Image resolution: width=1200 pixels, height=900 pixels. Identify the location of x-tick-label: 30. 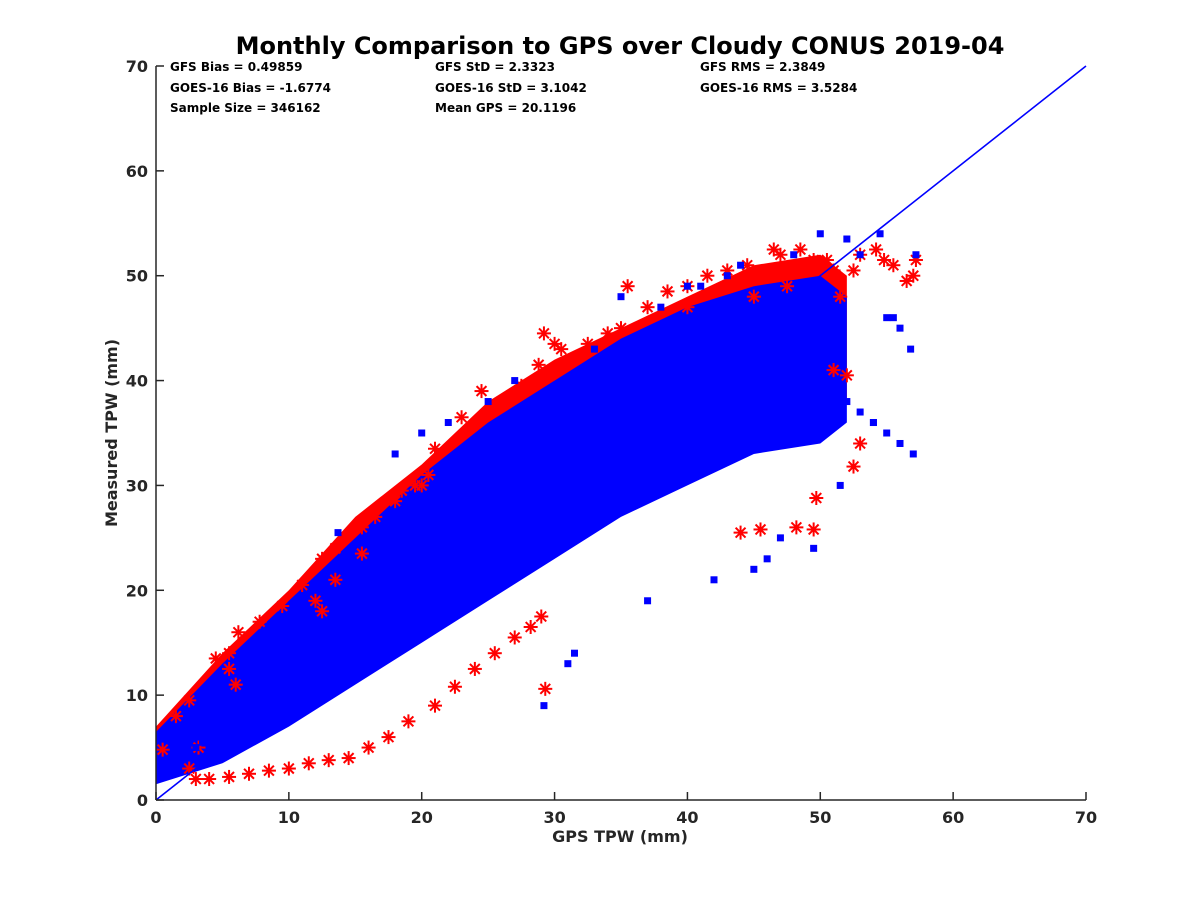
(554, 817).